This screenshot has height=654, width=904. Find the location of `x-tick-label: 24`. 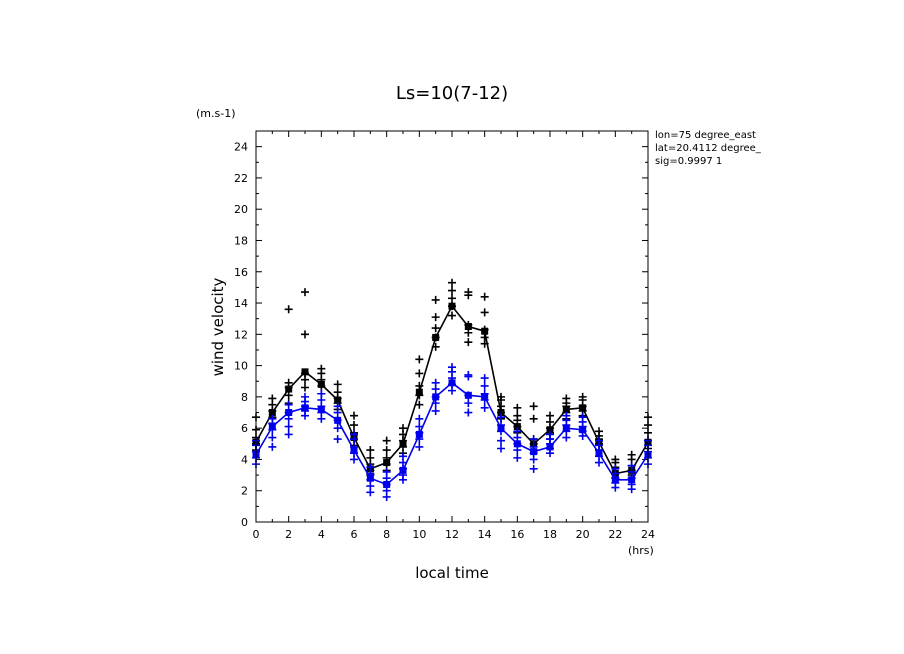

x-tick-label: 24 is located at coordinates (648, 534).